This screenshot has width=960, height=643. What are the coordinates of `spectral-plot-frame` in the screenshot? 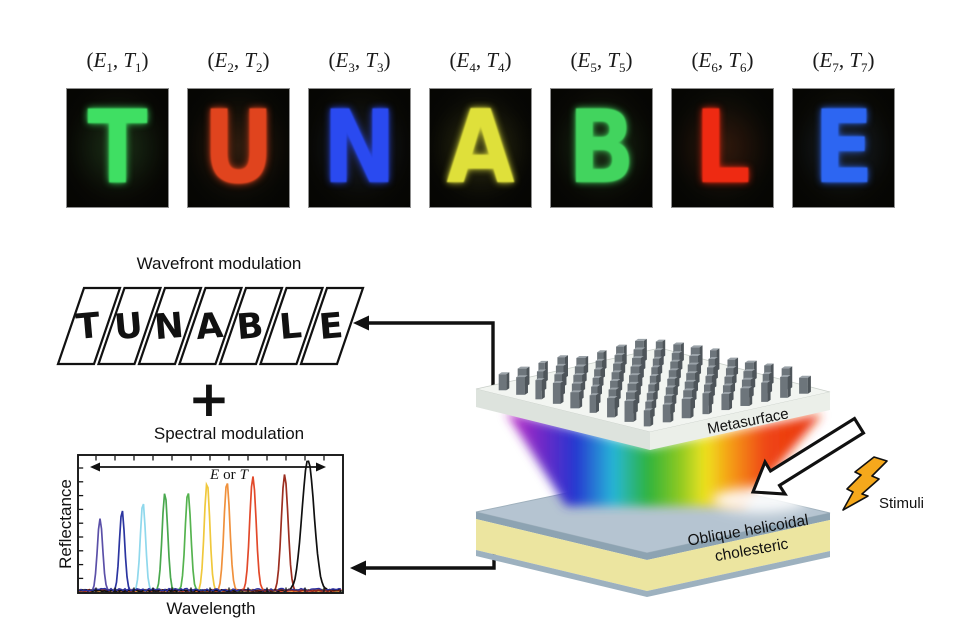 It's located at (210, 524).